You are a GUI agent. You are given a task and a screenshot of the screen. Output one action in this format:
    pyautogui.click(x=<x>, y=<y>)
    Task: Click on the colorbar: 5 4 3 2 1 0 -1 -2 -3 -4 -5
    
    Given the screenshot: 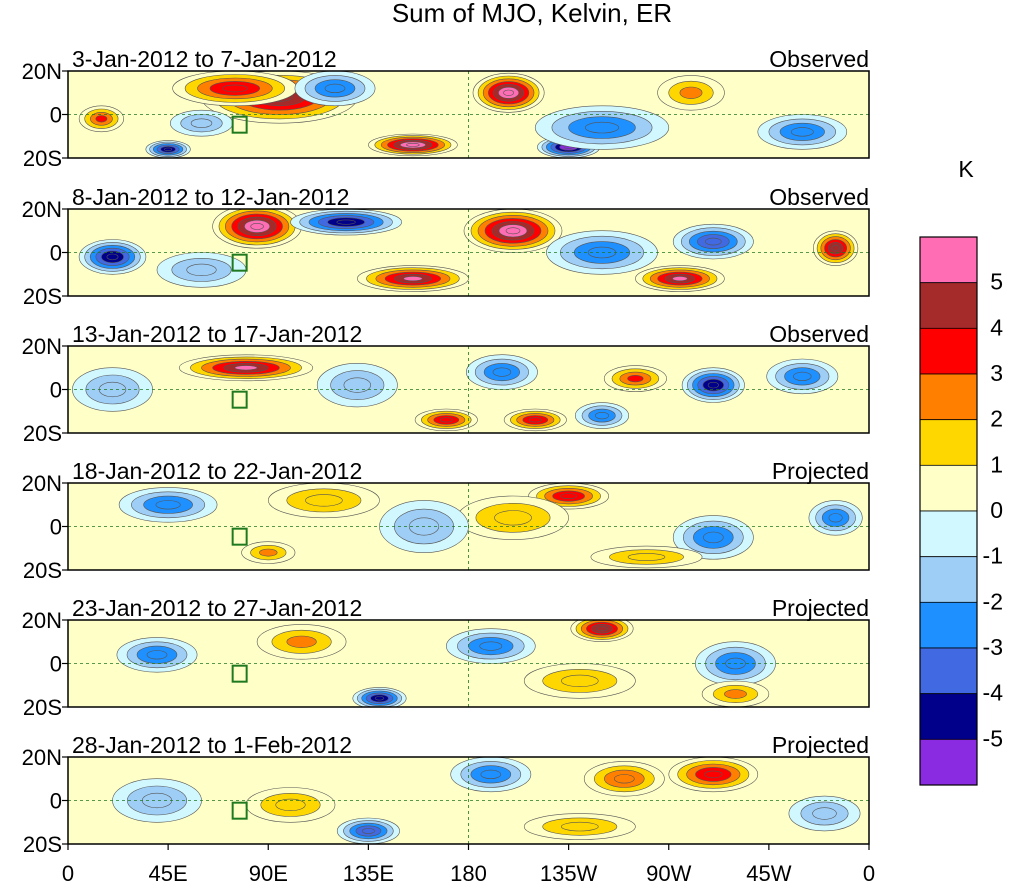 What is the action you would take?
    pyautogui.click(x=961, y=511)
    